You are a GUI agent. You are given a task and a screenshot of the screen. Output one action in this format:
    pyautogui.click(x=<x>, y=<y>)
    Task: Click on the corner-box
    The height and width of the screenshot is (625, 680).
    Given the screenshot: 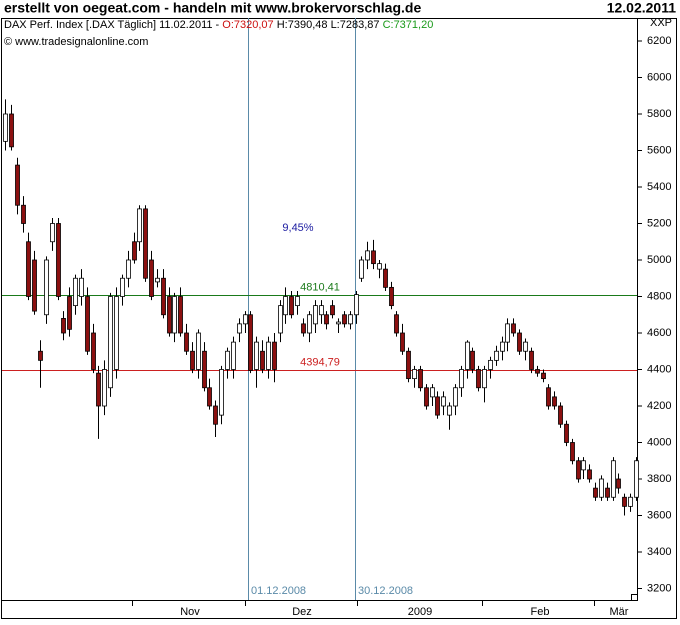 What is the action you would take?
    pyautogui.click(x=634, y=597)
    